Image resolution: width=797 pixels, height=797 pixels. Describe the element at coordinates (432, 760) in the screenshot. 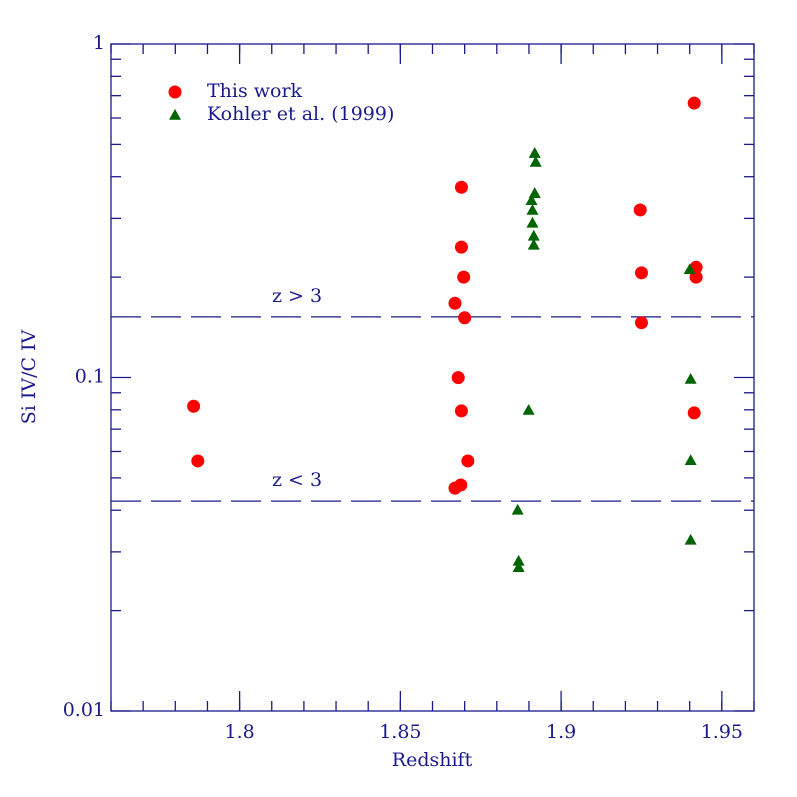

I see `x-axis-label: Redshift` at that location.